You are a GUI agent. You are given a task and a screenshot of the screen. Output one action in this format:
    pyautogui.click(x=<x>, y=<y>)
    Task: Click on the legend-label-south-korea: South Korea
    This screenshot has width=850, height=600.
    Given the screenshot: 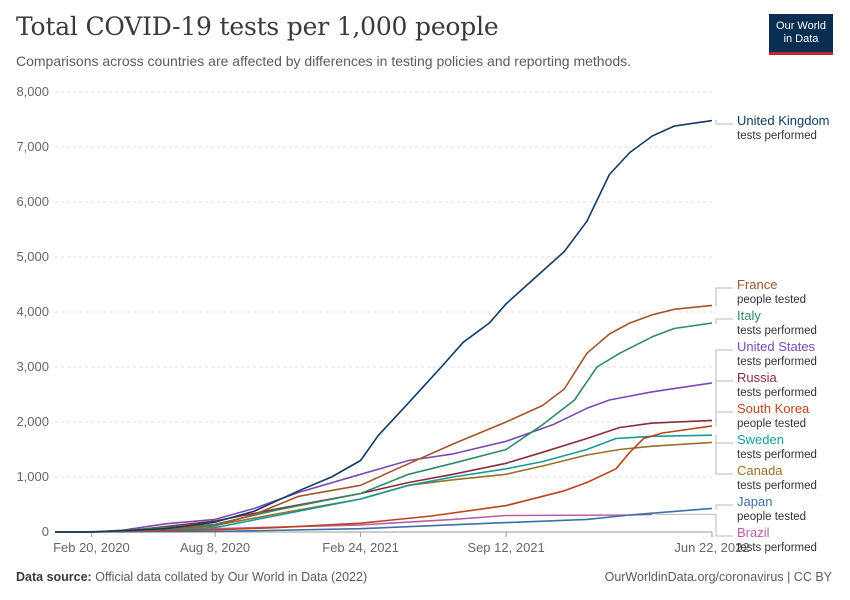 What is the action you would take?
    pyautogui.click(x=773, y=408)
    